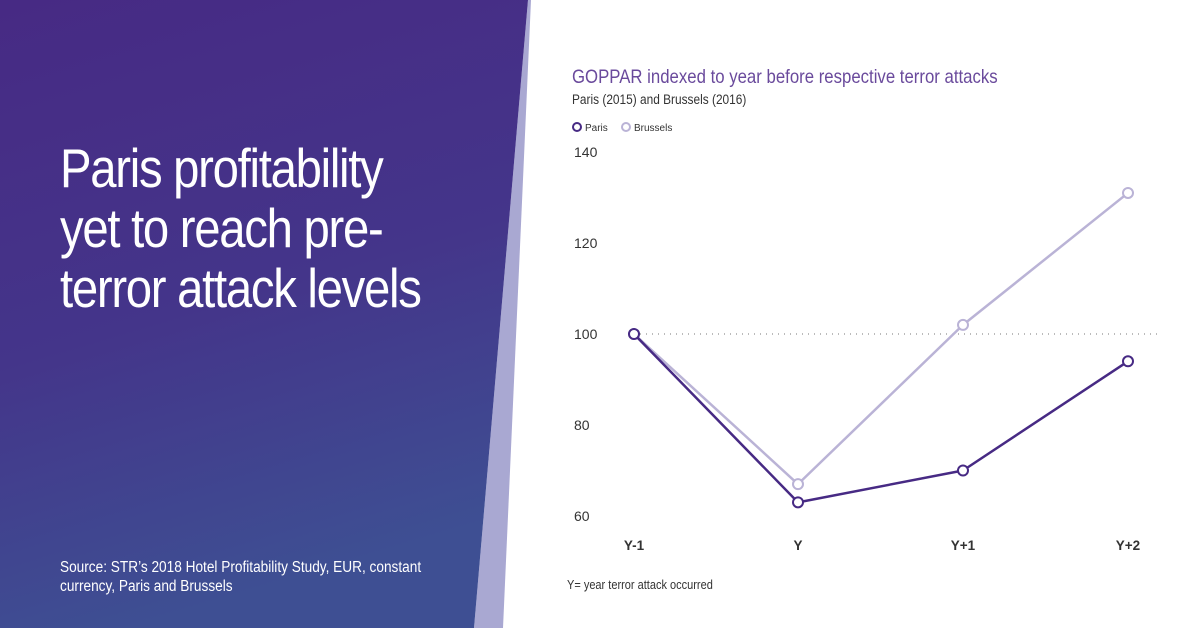 The height and width of the screenshot is (628, 1200). I want to click on series-line-paris, so click(881, 418).